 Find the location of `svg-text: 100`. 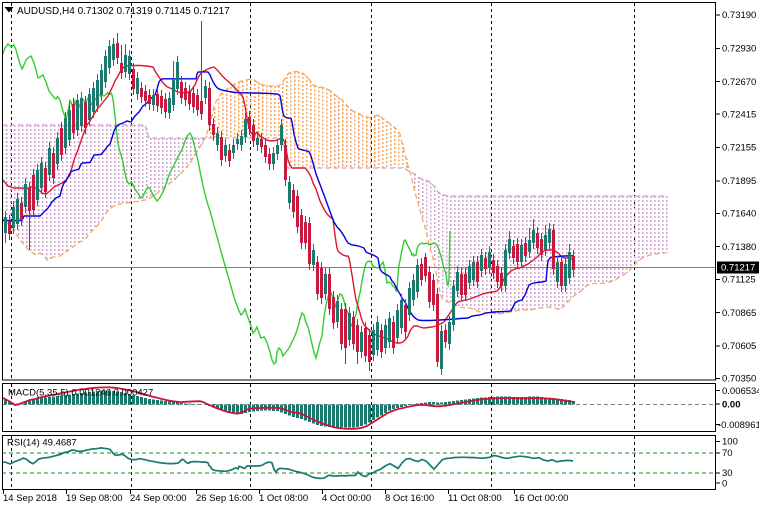

svg-text: 100 is located at coordinates (730, 442).